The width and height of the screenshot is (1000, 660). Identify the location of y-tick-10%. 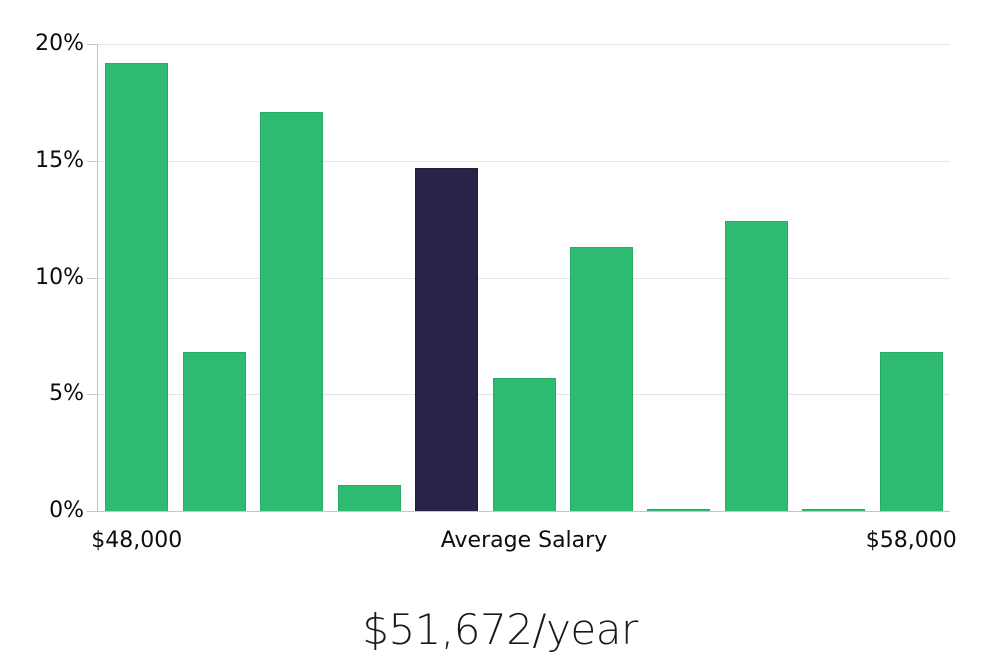
(92, 278).